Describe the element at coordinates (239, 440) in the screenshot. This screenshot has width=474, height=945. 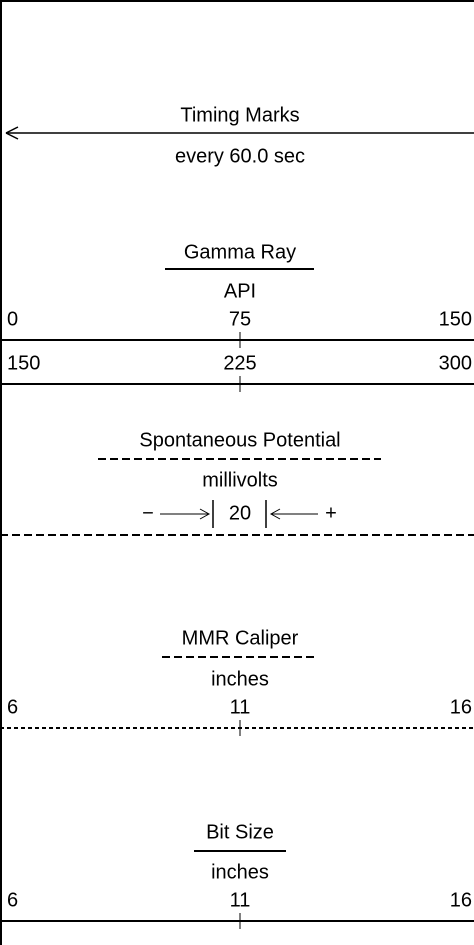
I see `track-title: Spontaneous Potential` at that location.